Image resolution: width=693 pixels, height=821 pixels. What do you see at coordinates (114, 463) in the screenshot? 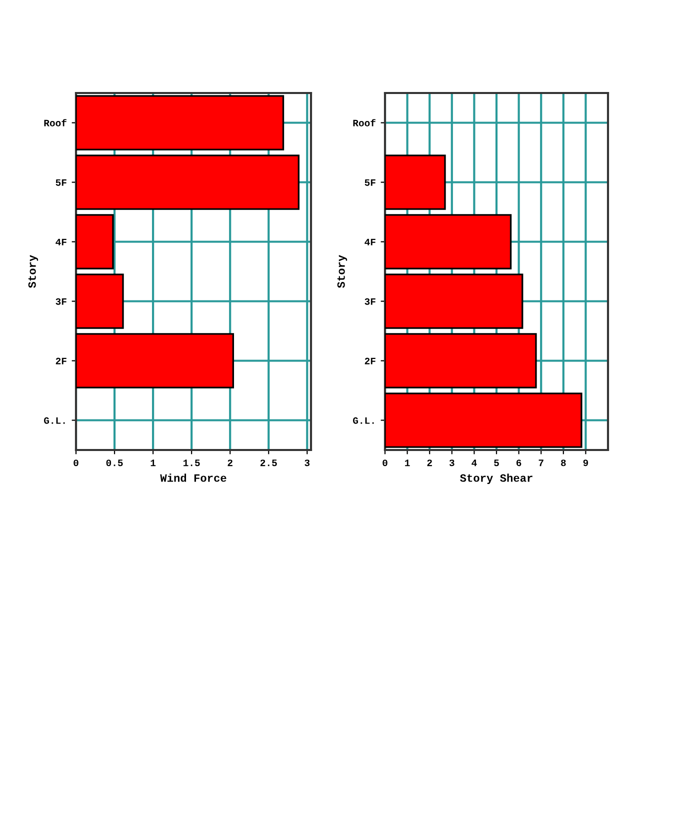
I see `x-tick-label: 0.5` at bounding box center [114, 463].